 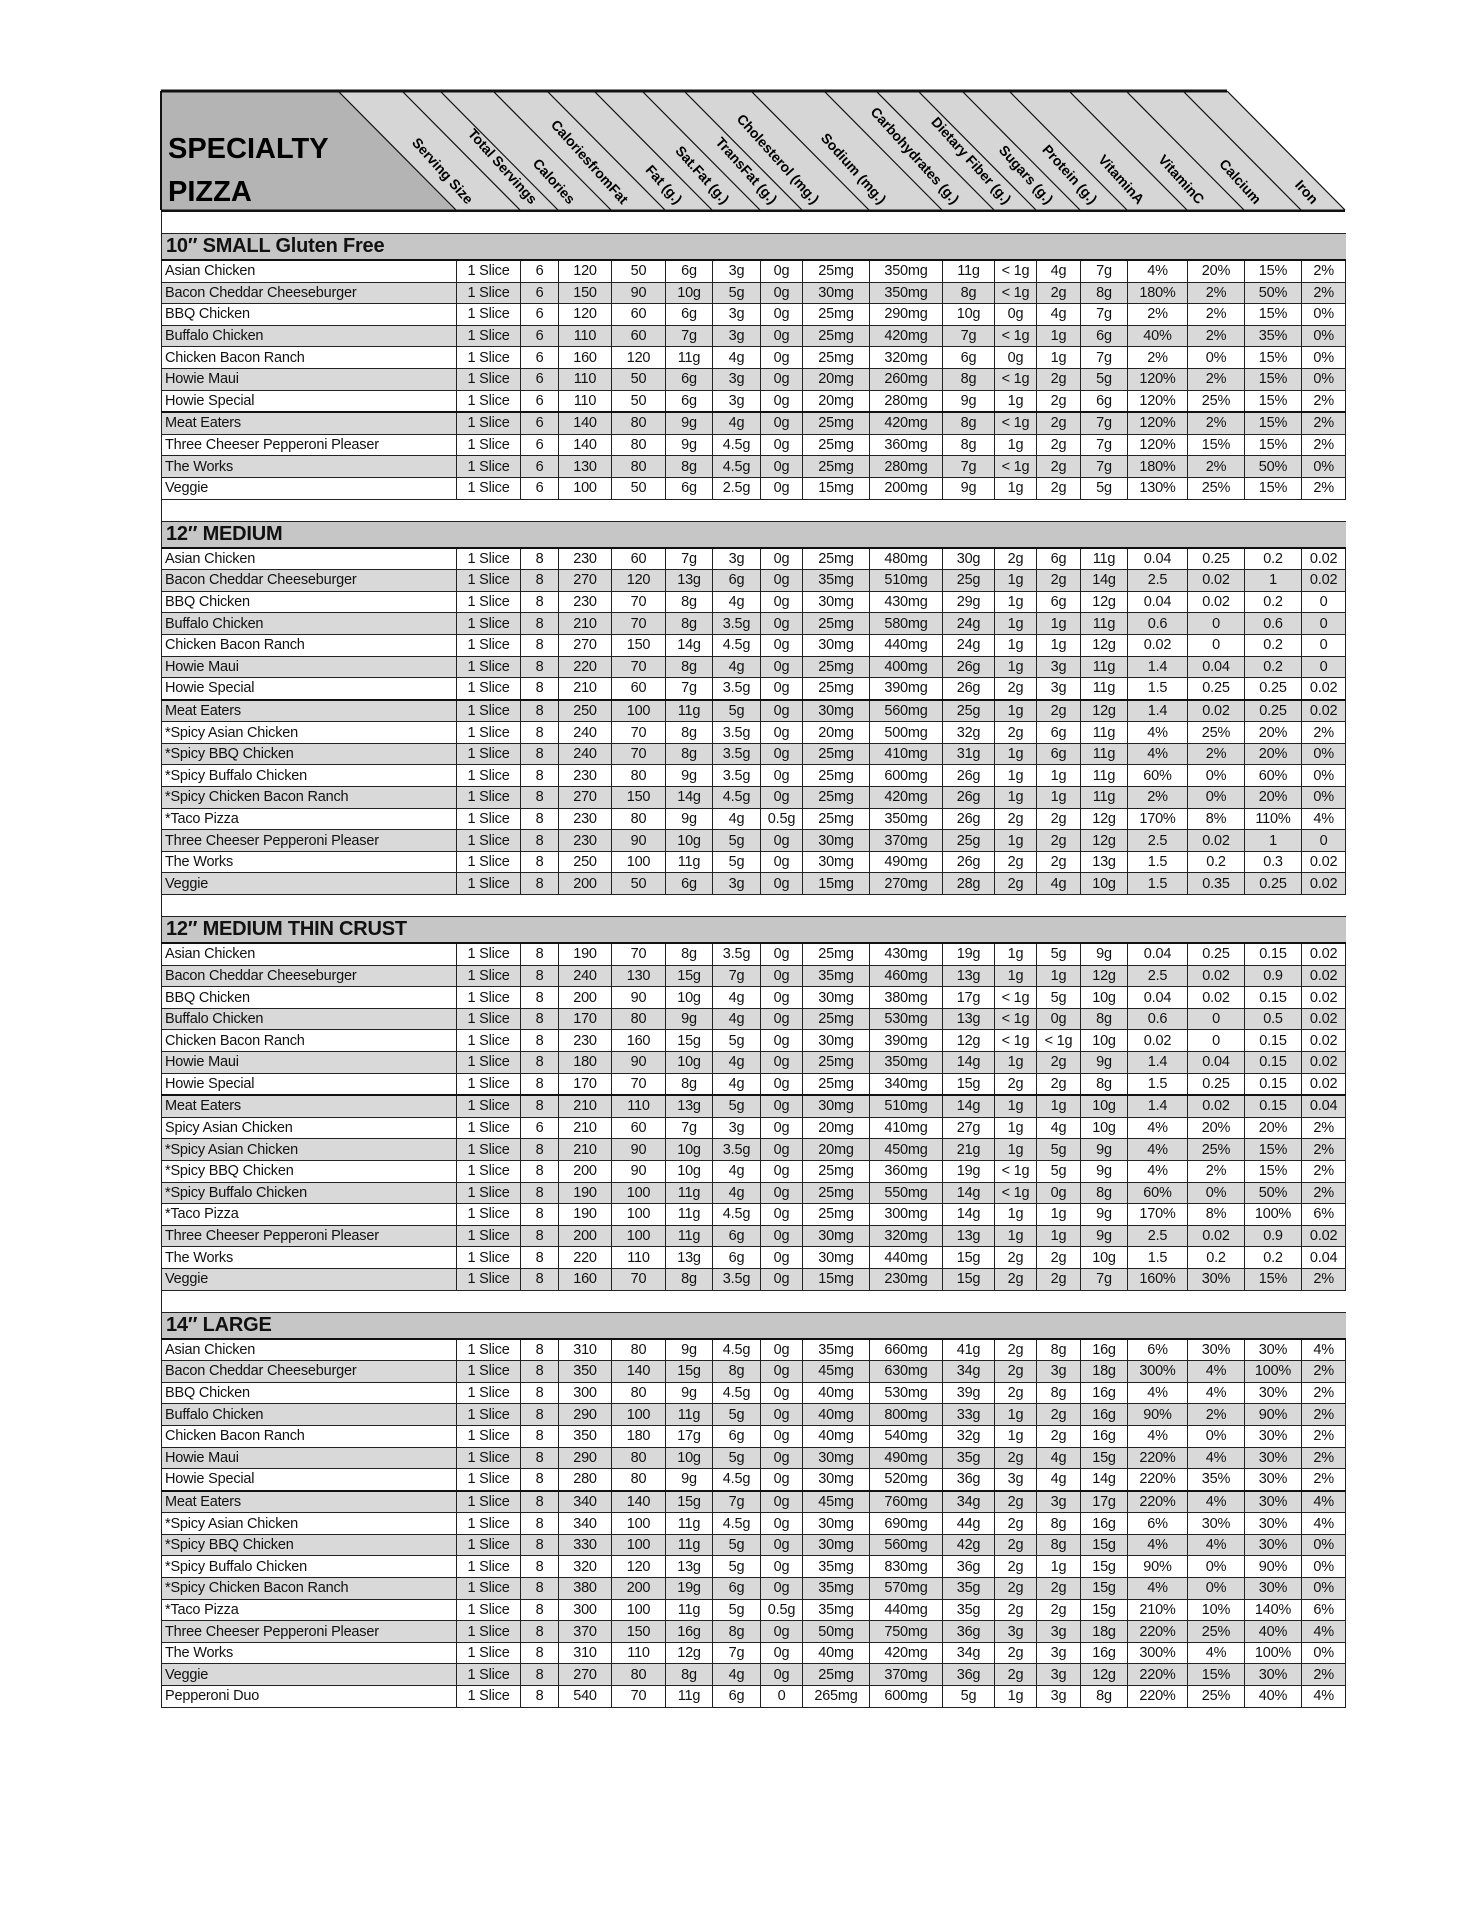 I want to click on nutrition-cell: 340, so click(x=585, y=1502).